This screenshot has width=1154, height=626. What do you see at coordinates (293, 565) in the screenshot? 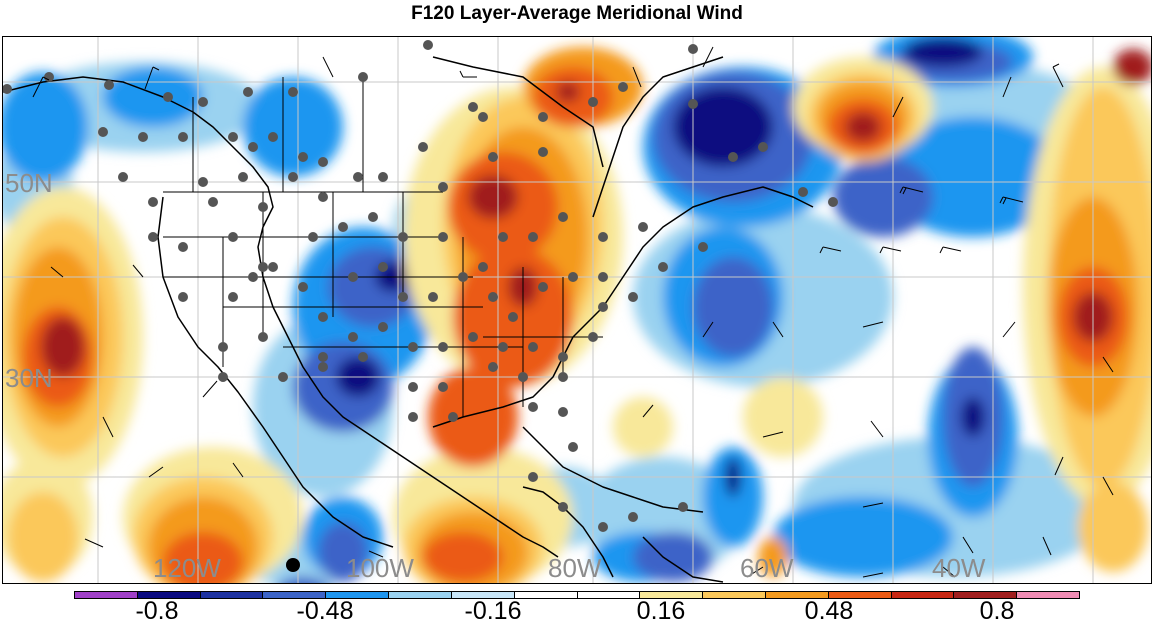
I see `highlighted-station-dot` at bounding box center [293, 565].